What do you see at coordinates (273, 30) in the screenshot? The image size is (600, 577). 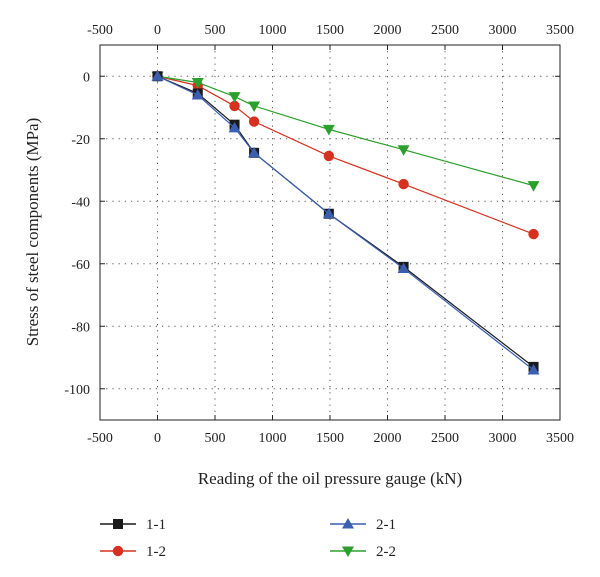 I see `x-tick-label-top: 1000` at bounding box center [273, 30].